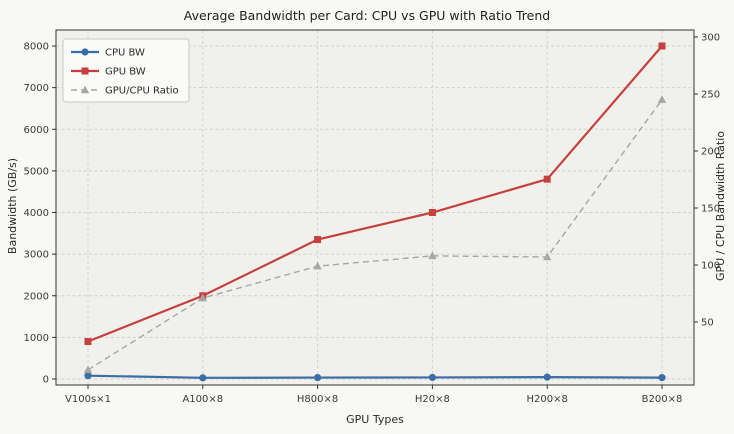  I want to click on svg-text: H800×8, so click(317, 399).